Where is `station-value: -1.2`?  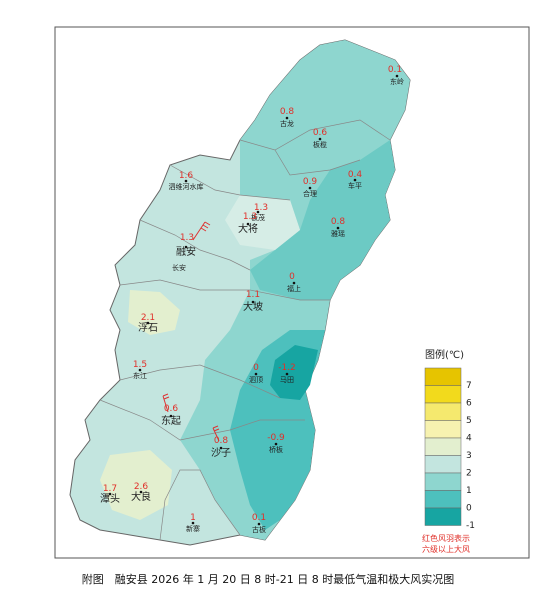 station-value: -1.2 is located at coordinates (287, 368).